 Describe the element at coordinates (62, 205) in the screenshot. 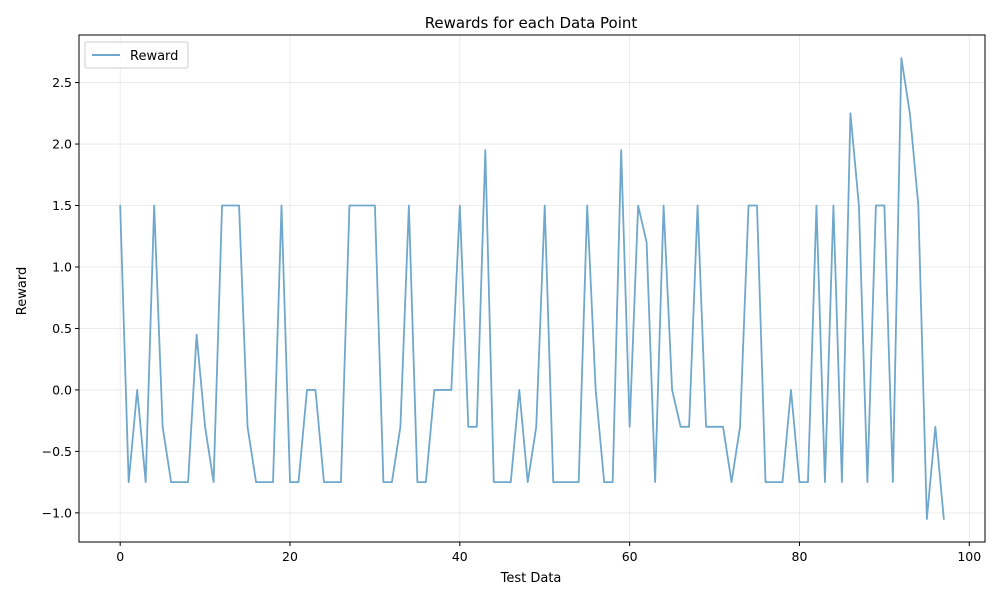

I see `y-tick-label: 1.5` at that location.